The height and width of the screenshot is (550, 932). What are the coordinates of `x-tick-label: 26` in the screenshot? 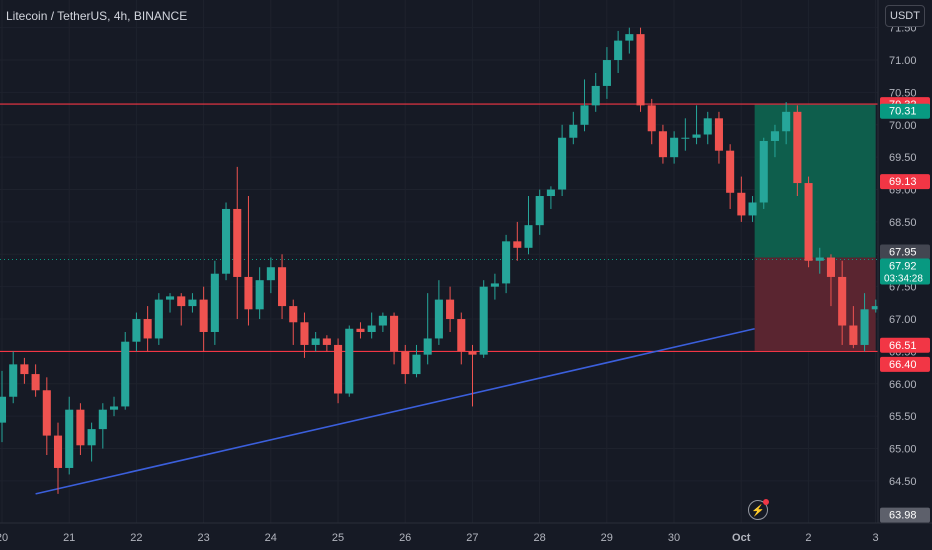 It's located at (405, 538).